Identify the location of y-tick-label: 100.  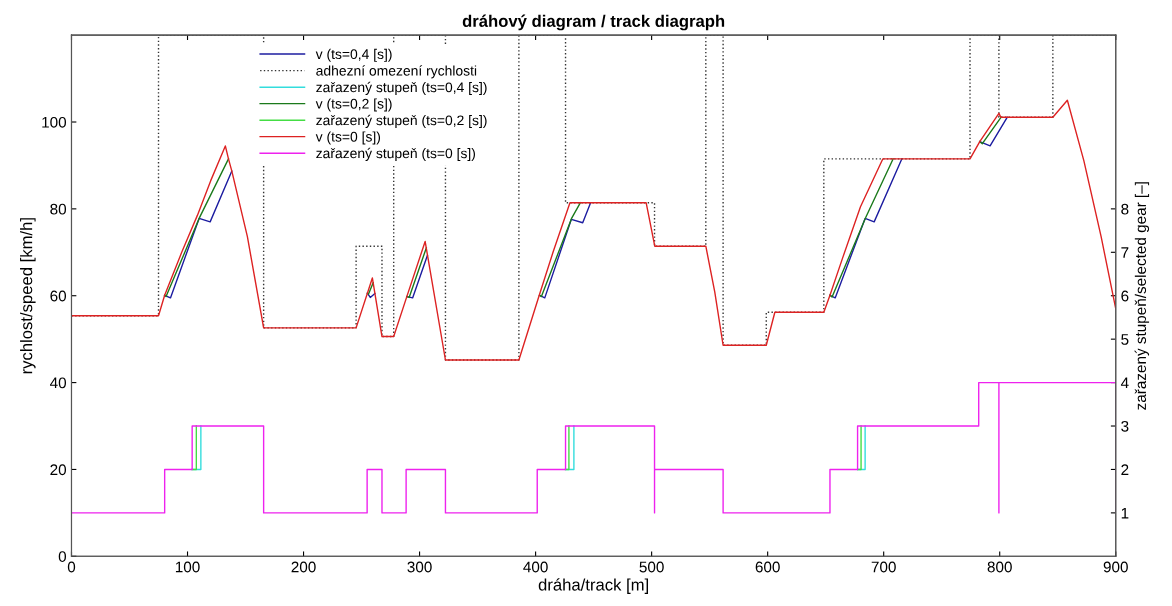
(54, 122).